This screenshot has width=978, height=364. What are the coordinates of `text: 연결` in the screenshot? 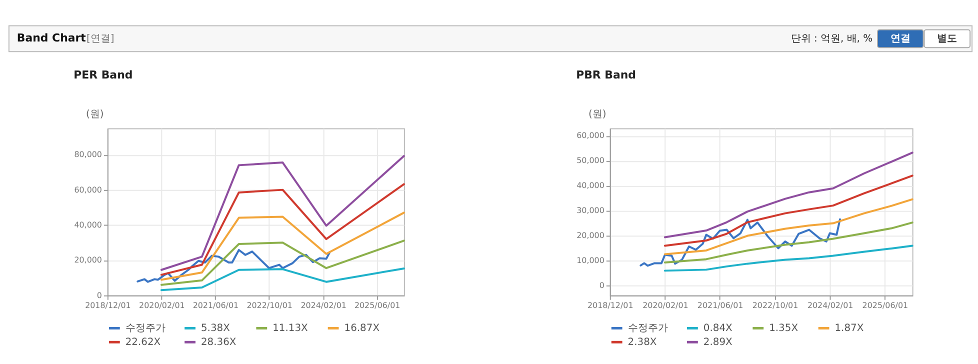 It's located at (900, 39).